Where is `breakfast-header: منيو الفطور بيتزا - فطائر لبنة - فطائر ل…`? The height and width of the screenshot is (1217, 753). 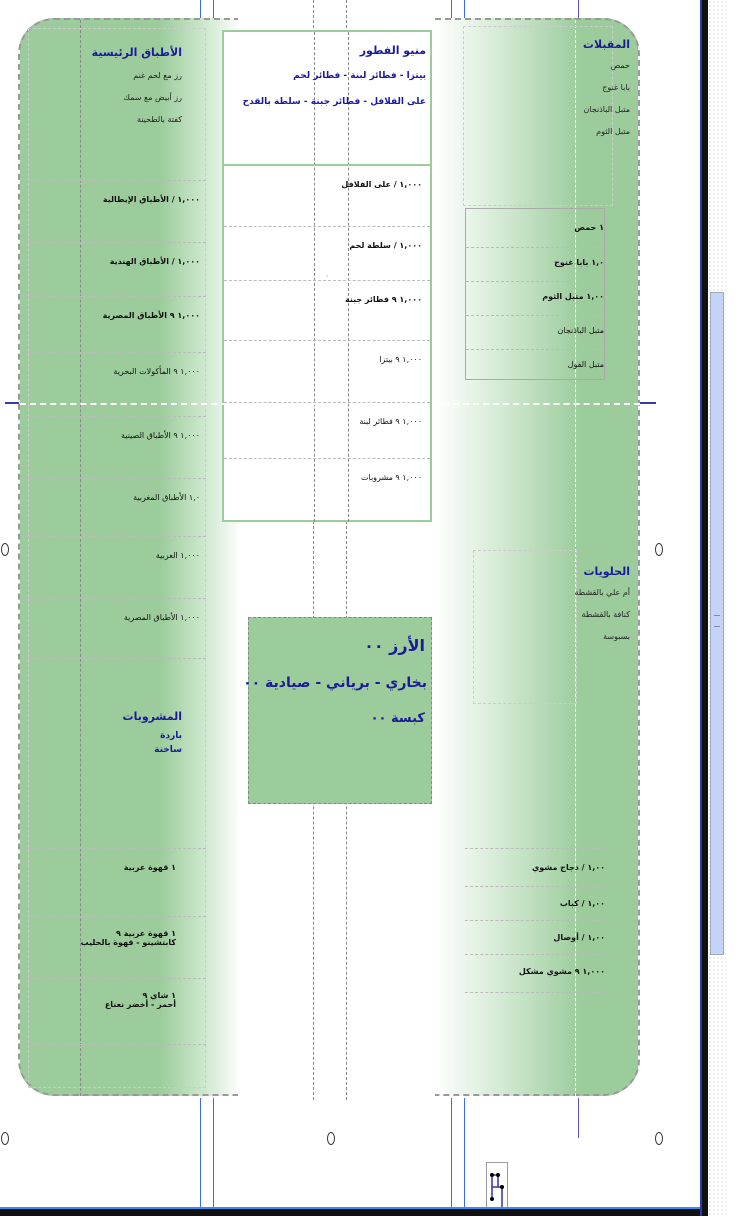
breakfast-header: منيو الفطور بيتزا - فطائر لبنة - فطائر ل… is located at coordinates (324, 75).